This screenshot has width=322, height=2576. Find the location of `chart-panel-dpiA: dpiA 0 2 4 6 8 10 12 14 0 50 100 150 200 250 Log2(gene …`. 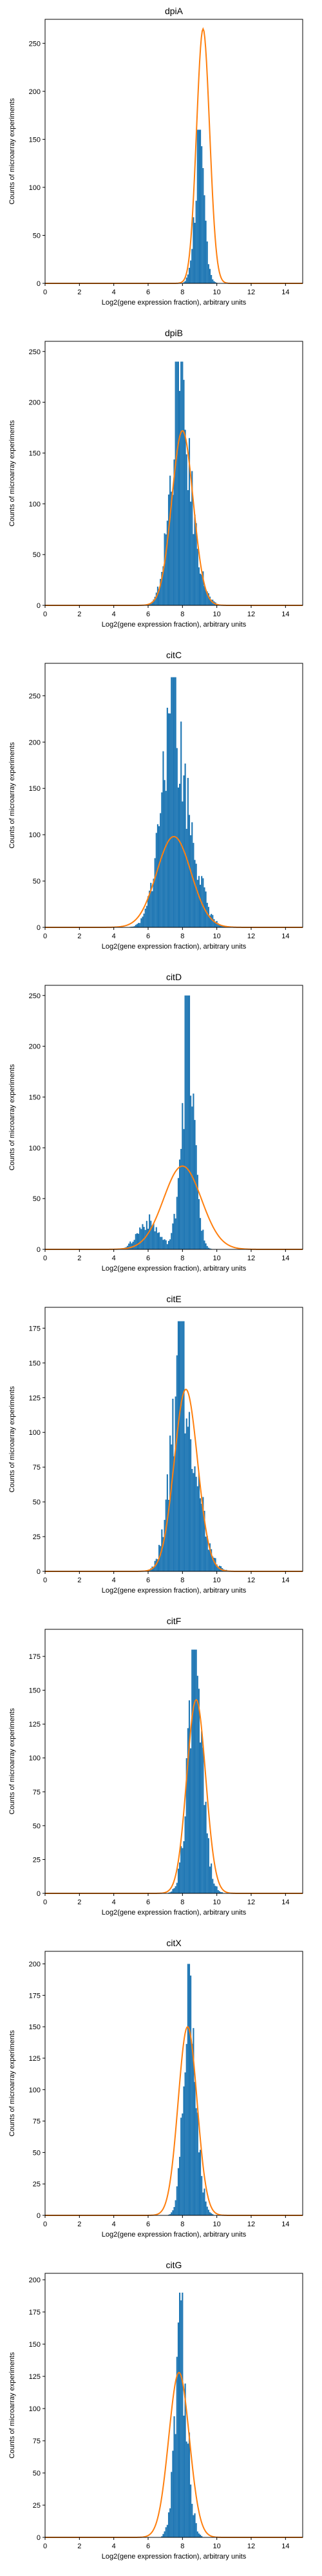

chart-panel-dpiA: dpiA 0 2 4 6 8 10 12 14 0 50 100 150 200 250 Log2(gene … is located at coordinates (155, 156).